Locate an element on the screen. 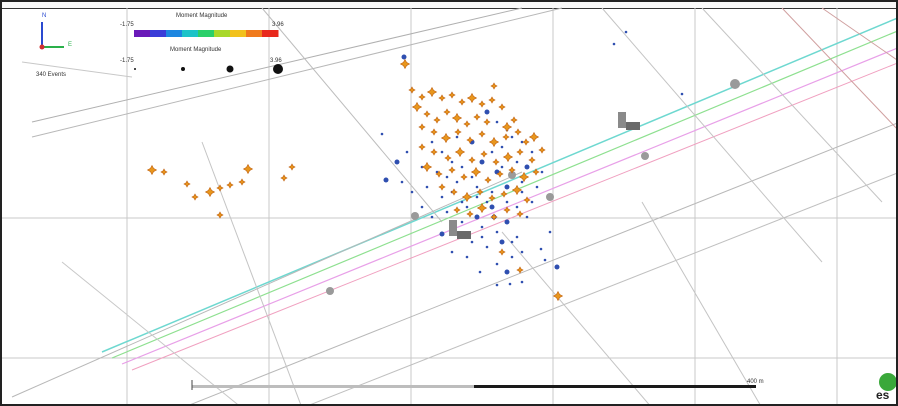 The image size is (898, 406). scale-end-label: 400 m is located at coordinates (755, 382).